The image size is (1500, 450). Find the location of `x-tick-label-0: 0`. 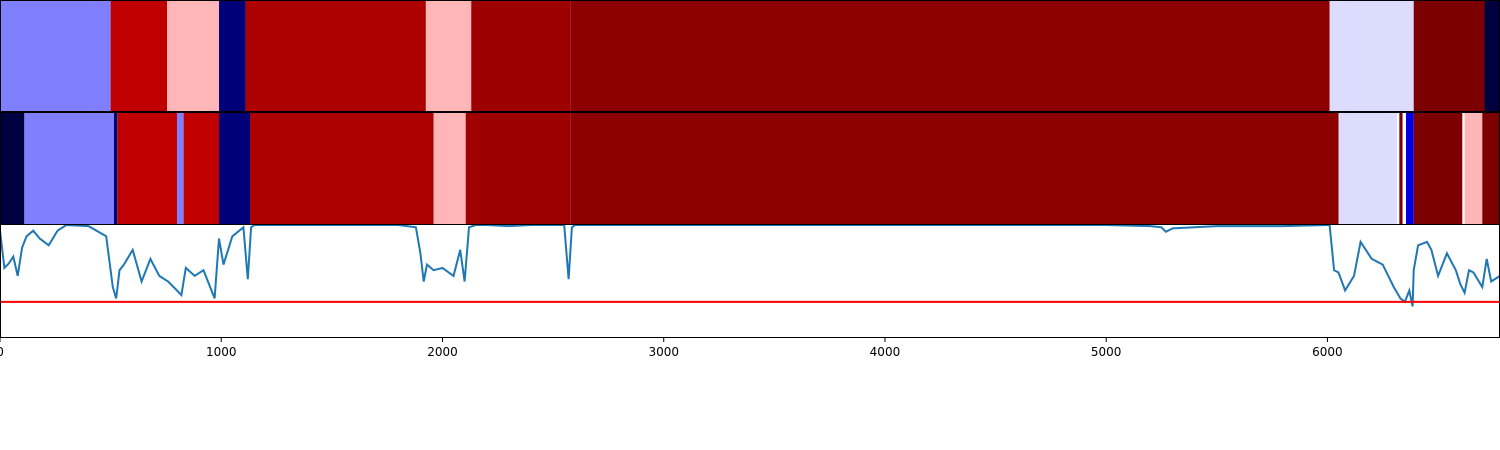

x-tick-label-0: 0 is located at coordinates (2, 352).